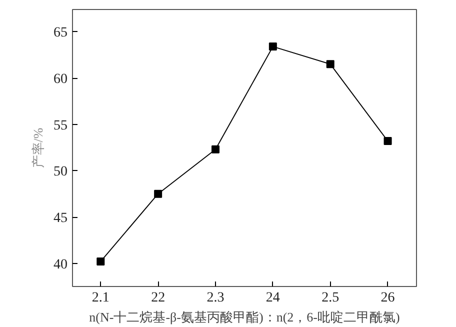  Describe the element at coordinates (273, 298) in the screenshot. I see `x-tick-label: 24` at that location.